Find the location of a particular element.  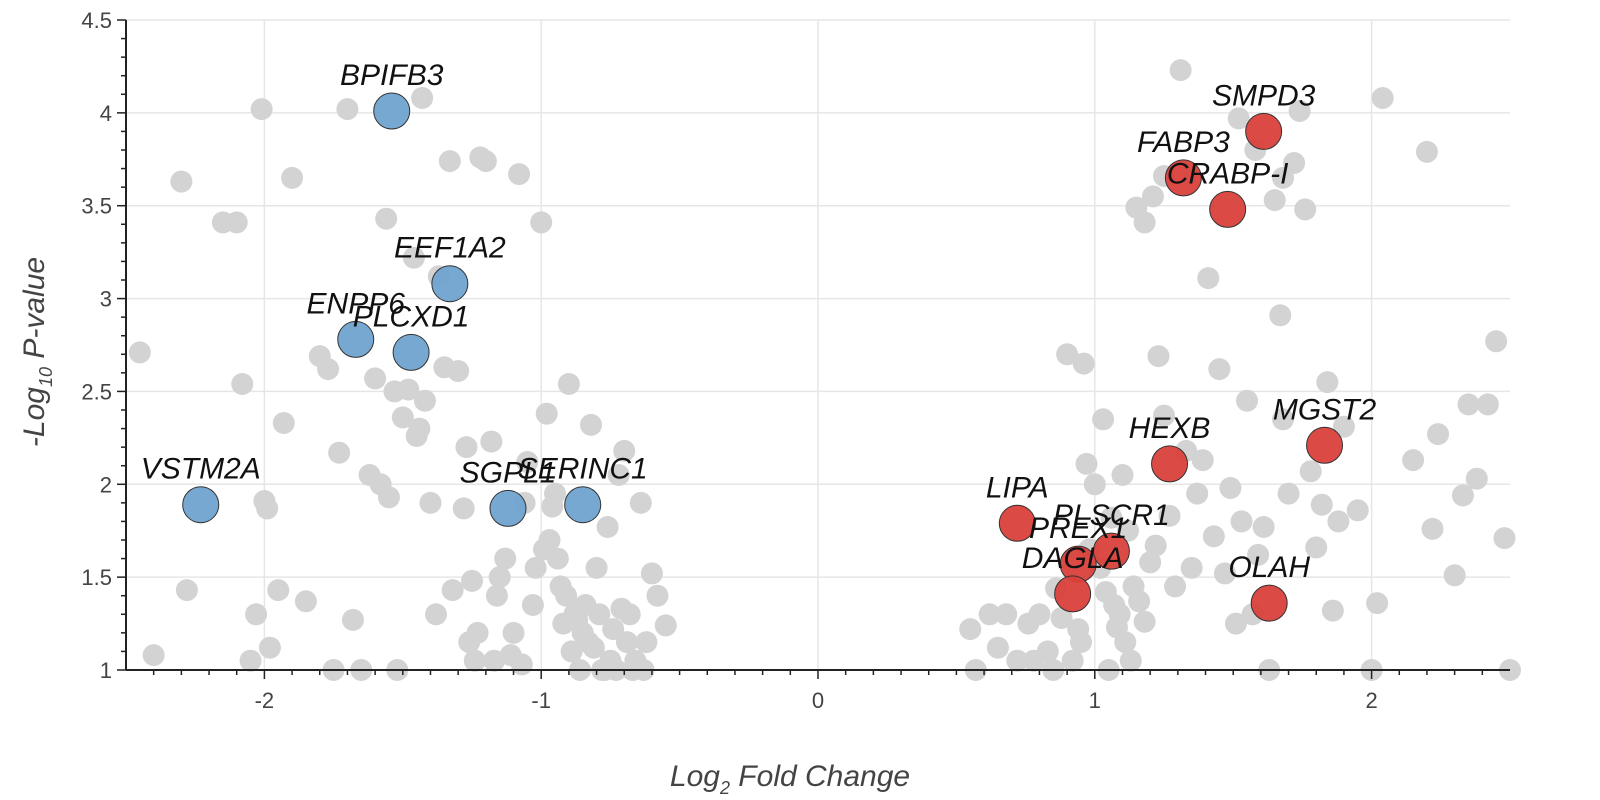

gene-label: MGST2 is located at coordinates (1325, 409).